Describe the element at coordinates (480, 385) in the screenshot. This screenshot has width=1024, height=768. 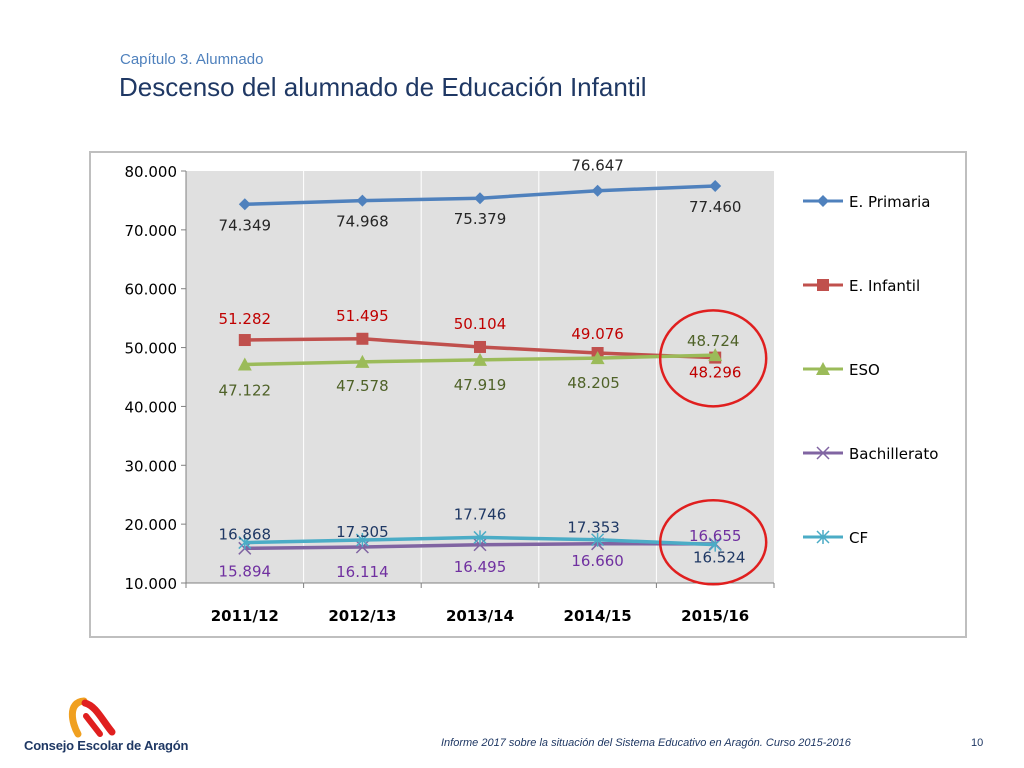
I see `data-label: 47.919` at that location.